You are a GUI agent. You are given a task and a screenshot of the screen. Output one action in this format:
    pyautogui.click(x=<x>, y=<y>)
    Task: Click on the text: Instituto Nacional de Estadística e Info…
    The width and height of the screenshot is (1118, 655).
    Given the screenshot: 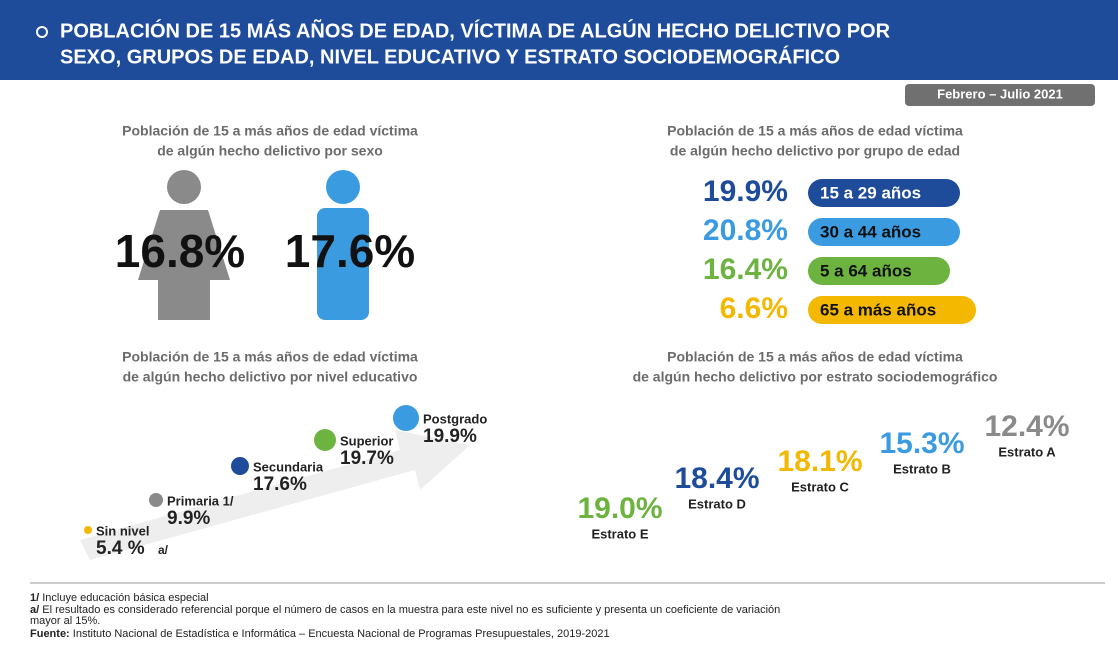 What is the action you would take?
    pyautogui.click(x=340, y=634)
    